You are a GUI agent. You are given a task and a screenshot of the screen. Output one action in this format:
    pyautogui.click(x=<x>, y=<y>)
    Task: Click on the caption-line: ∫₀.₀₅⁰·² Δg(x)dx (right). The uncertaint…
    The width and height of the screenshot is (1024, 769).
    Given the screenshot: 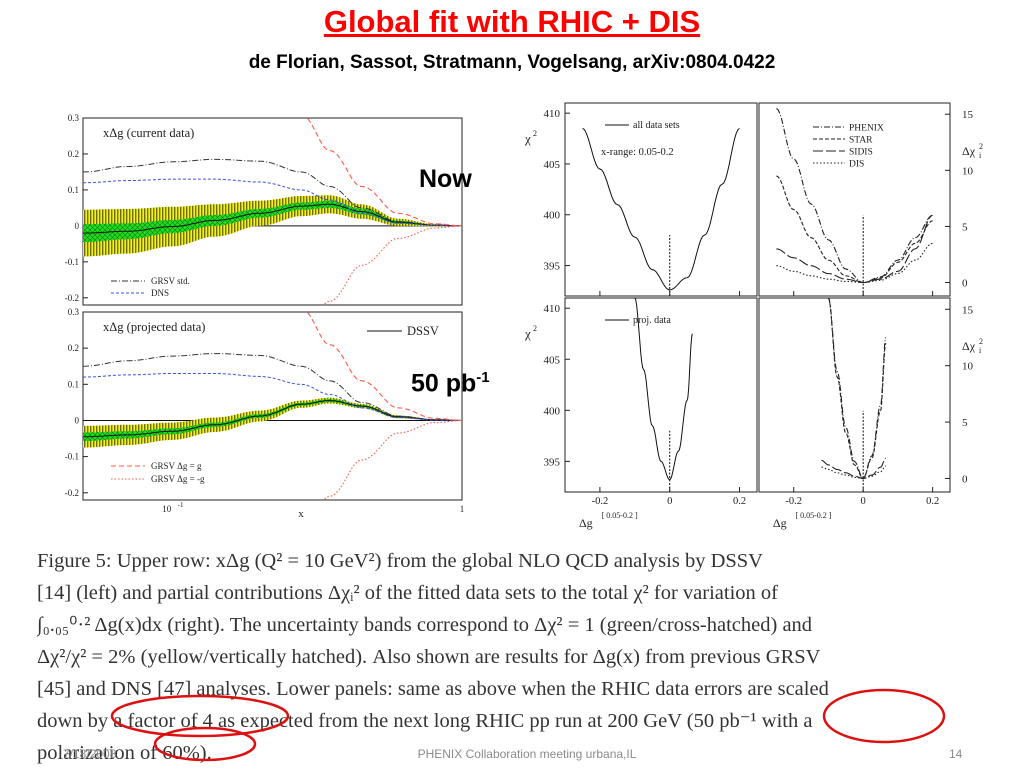 What is the action you would take?
    pyautogui.click(x=425, y=625)
    